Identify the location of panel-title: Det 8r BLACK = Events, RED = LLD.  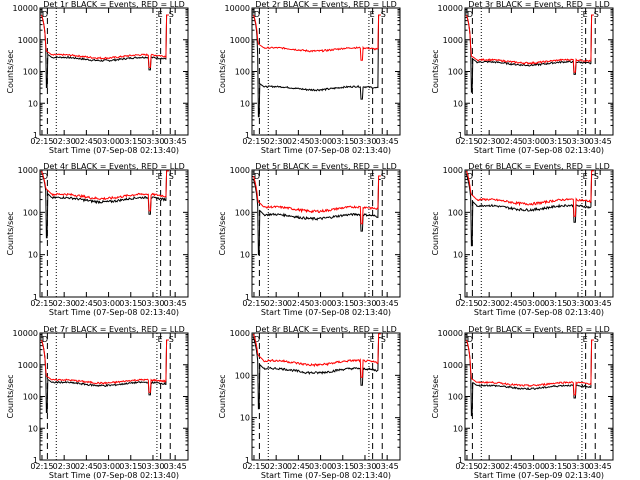
(326, 329).